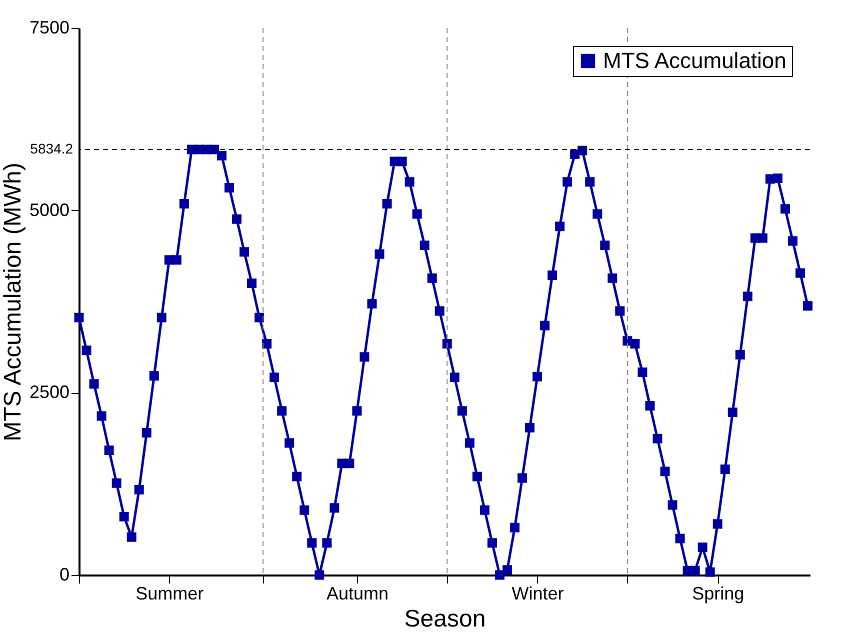 The height and width of the screenshot is (633, 855). What do you see at coordinates (52, 148) in the screenshot?
I see `ref-line-label: 5834.2` at bounding box center [52, 148].